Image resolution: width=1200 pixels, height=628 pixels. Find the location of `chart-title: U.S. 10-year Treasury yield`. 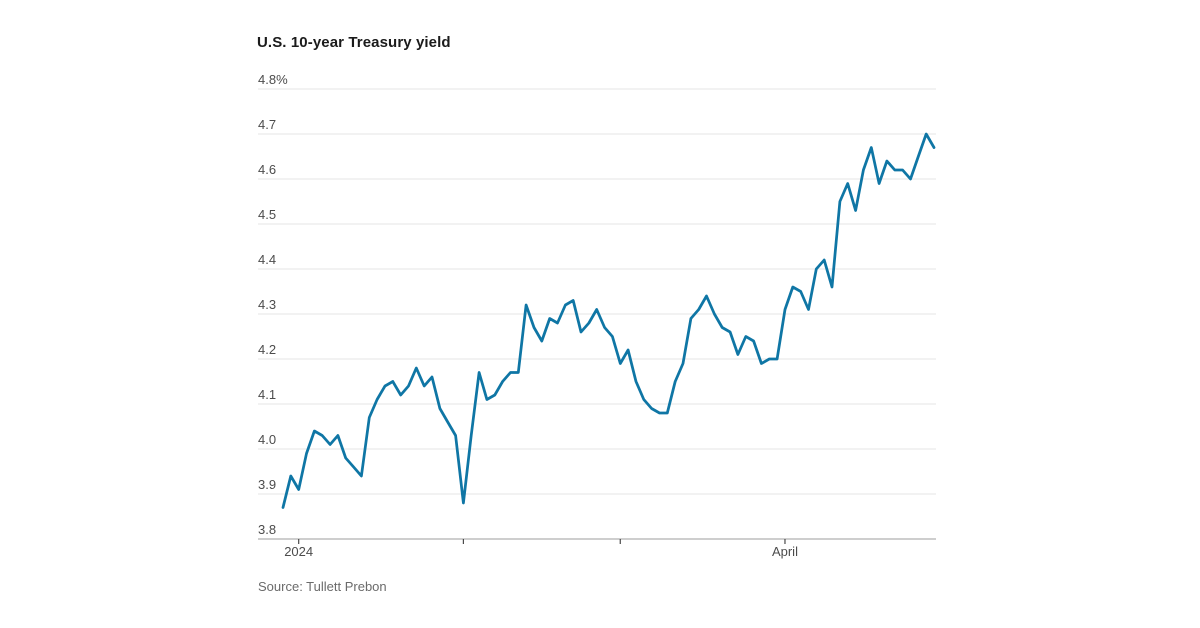

chart-title: U.S. 10-year Treasury yield is located at coordinates (354, 42).